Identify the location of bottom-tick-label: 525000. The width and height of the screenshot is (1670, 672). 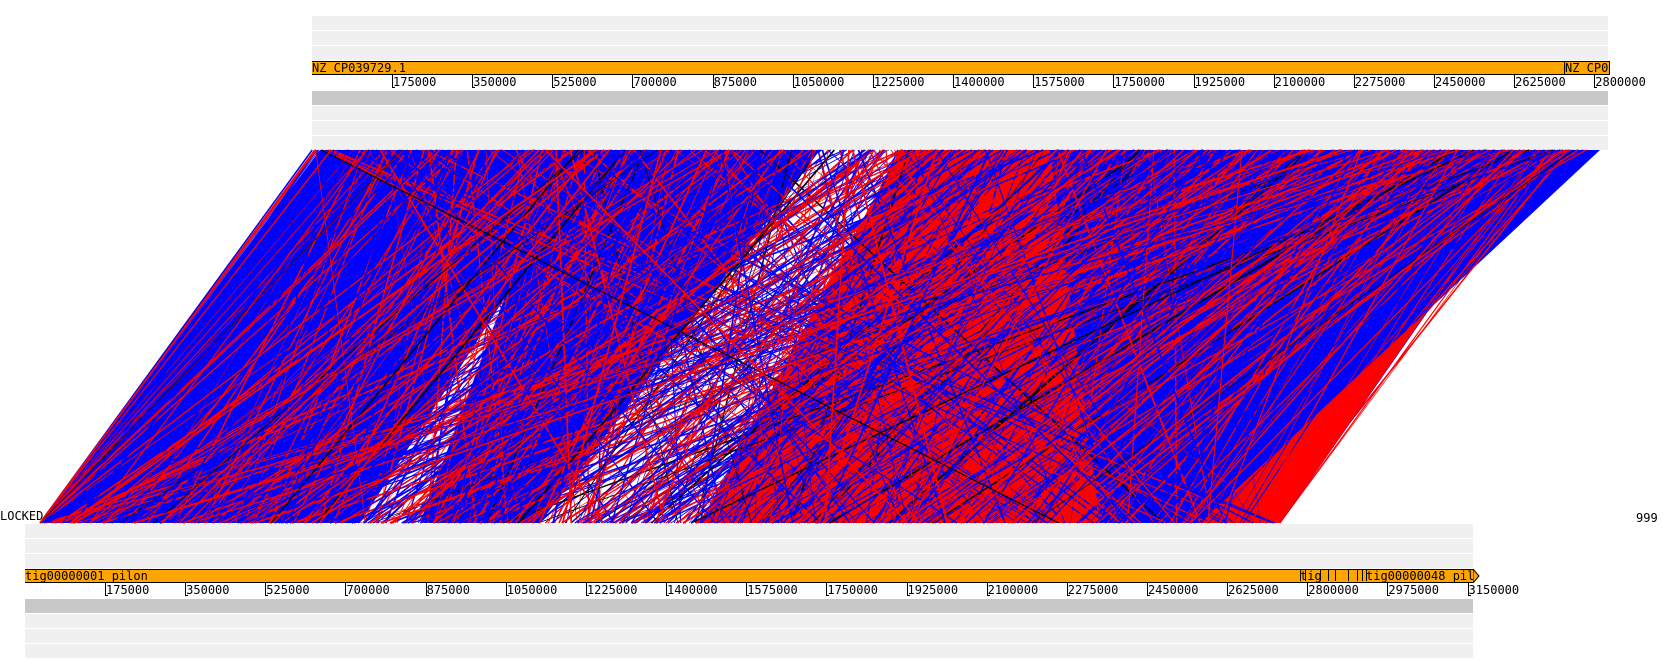
(288, 590).